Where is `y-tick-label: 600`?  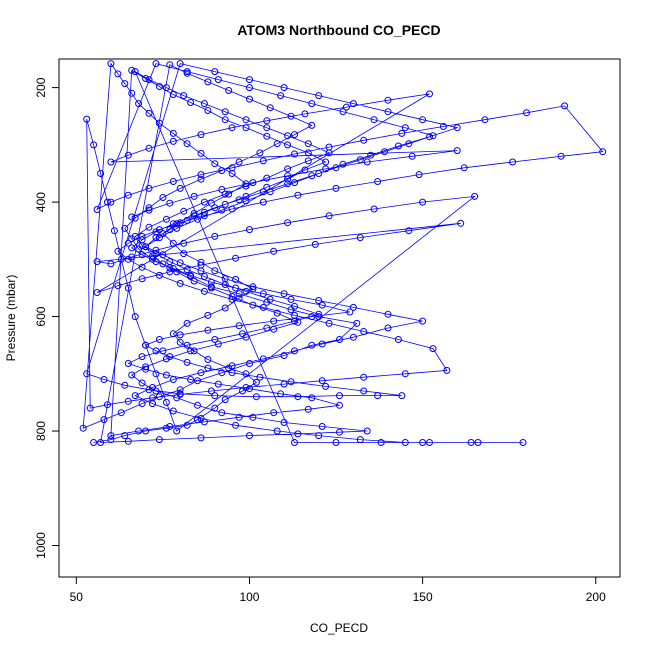 y-tick-label: 600 is located at coordinates (41, 316).